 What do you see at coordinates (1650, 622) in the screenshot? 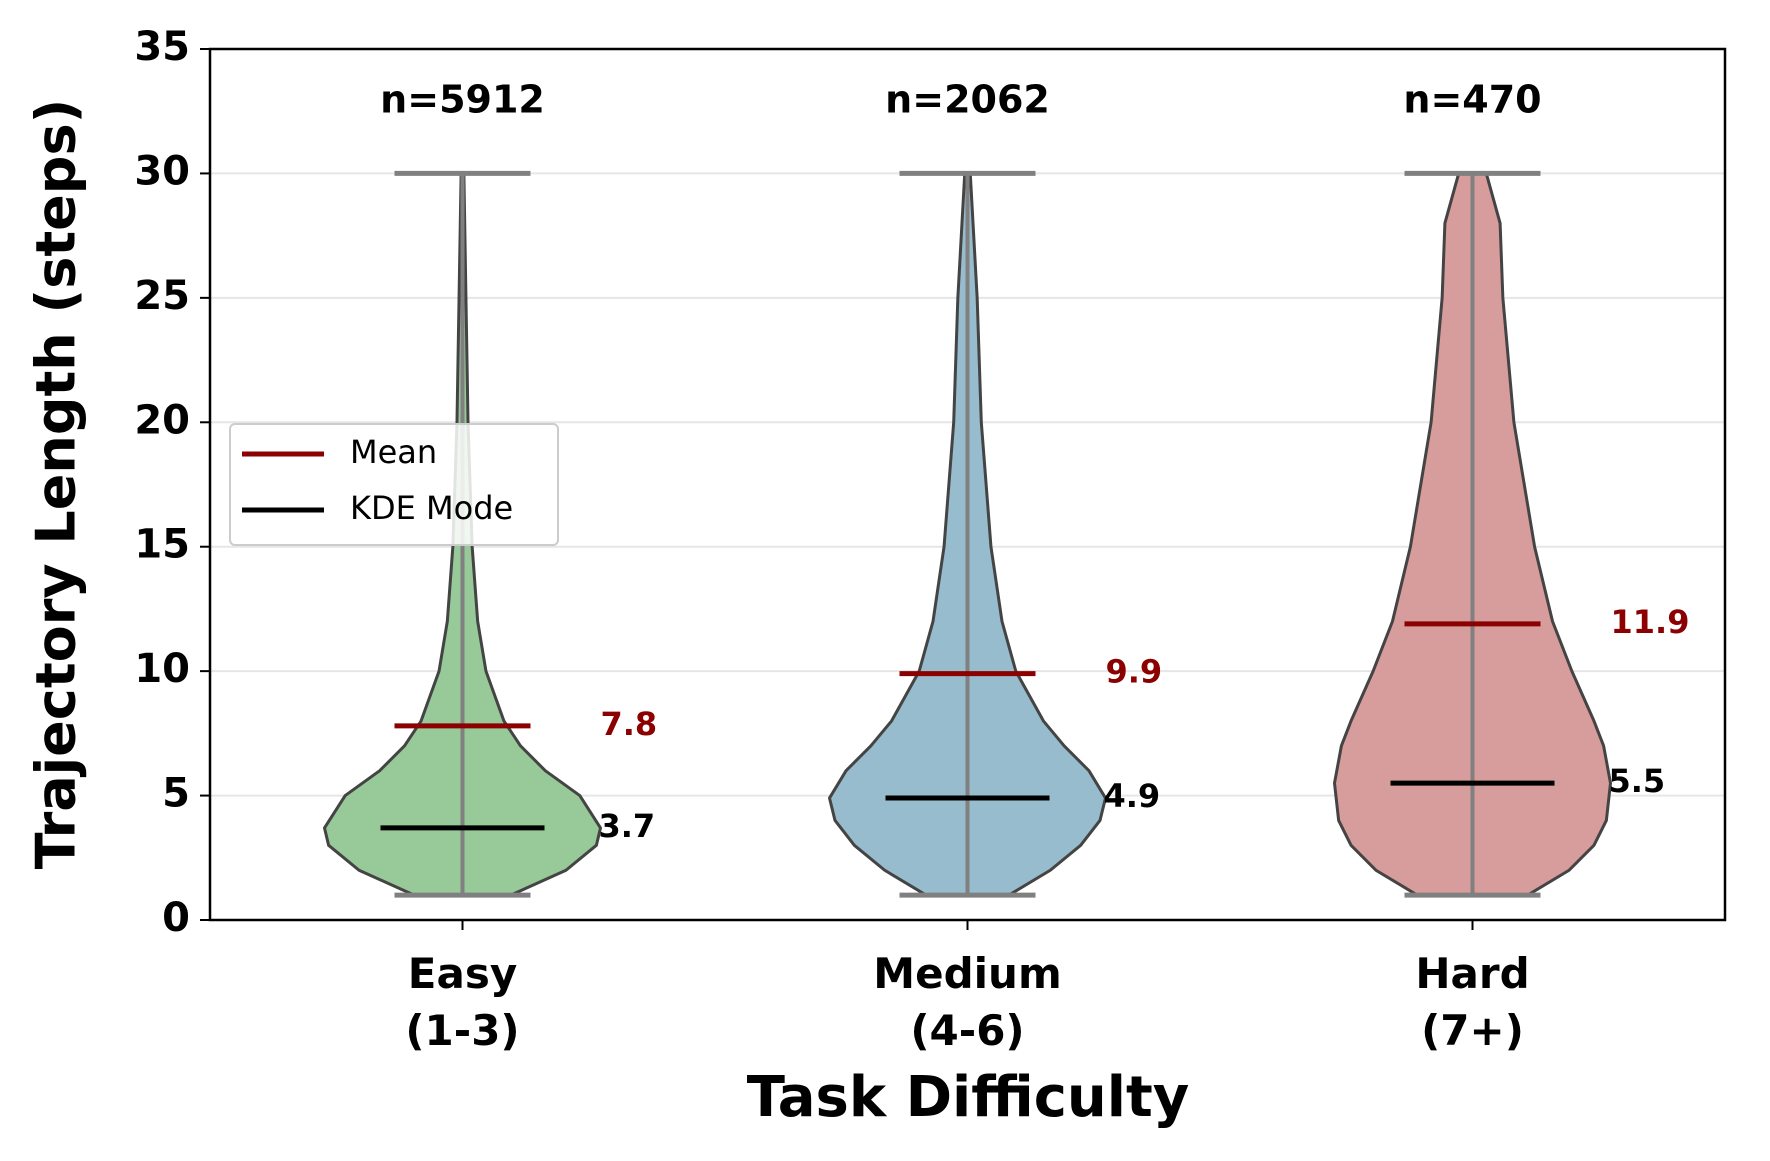
I see `mean-label: 11.9` at bounding box center [1650, 622].